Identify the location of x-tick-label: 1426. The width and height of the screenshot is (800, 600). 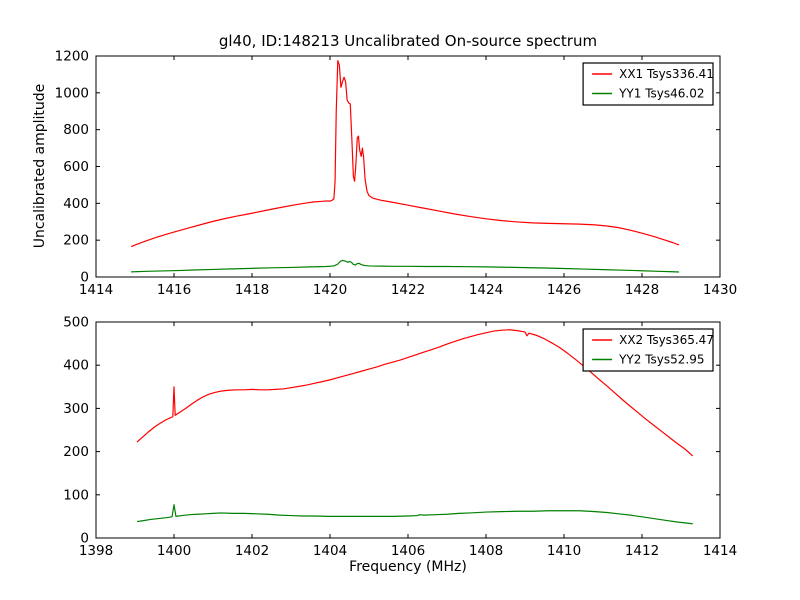
(564, 290).